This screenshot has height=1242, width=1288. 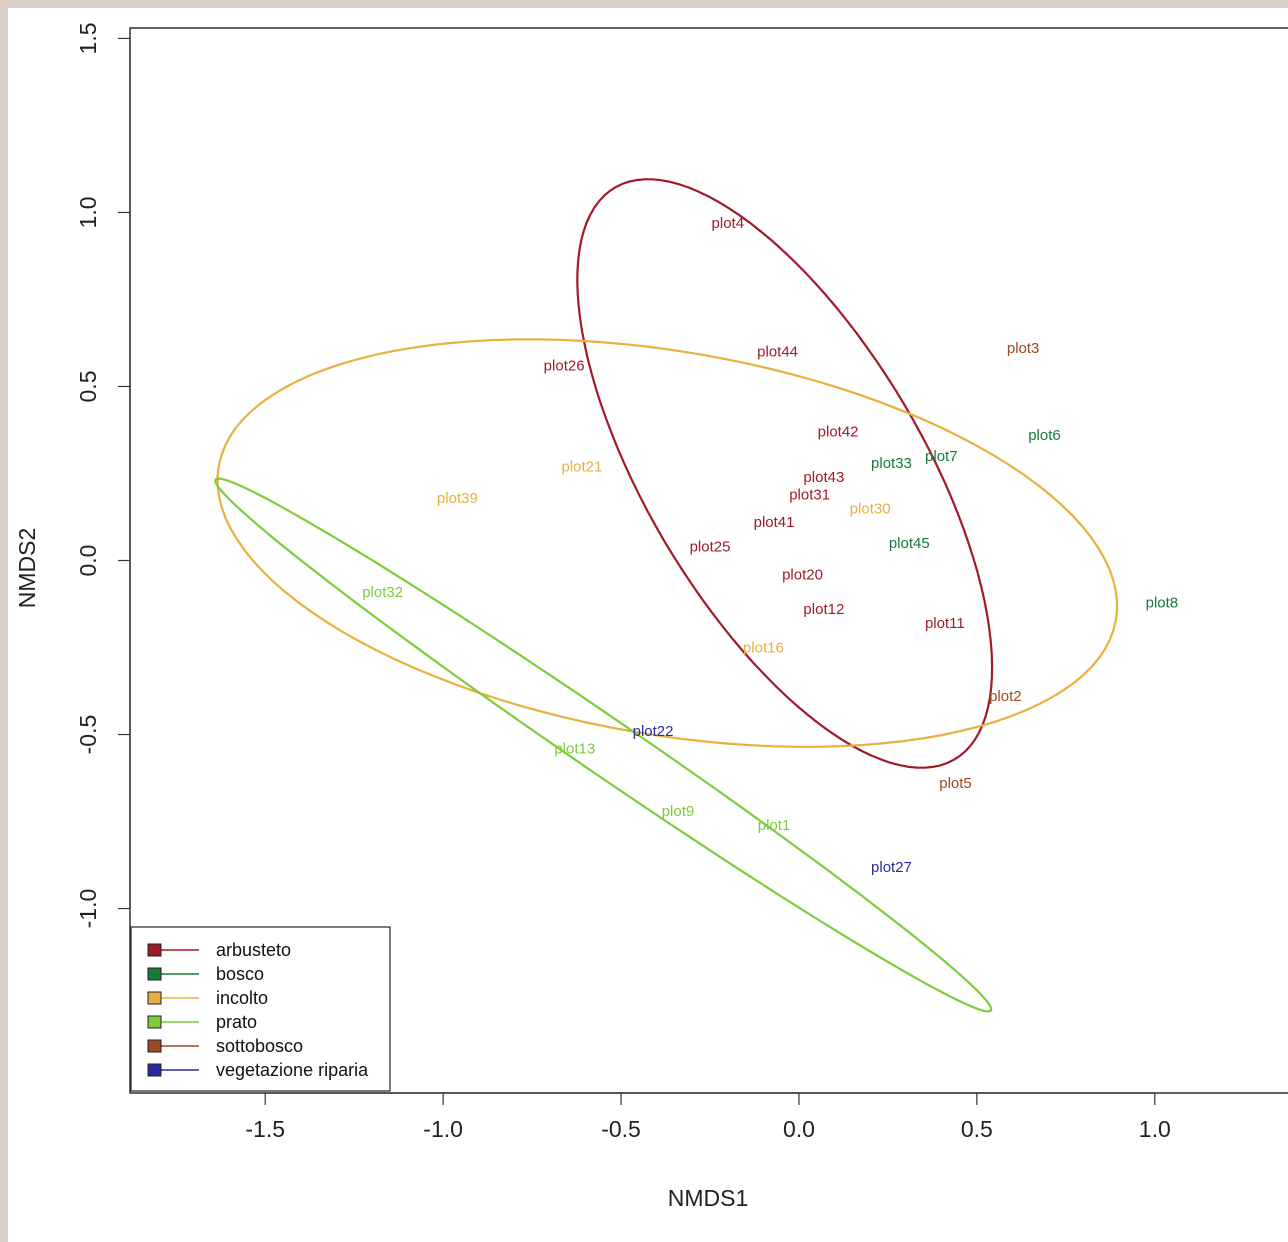 I want to click on legend-entry-label: vegetazione riparia, so click(x=292, y=1070).